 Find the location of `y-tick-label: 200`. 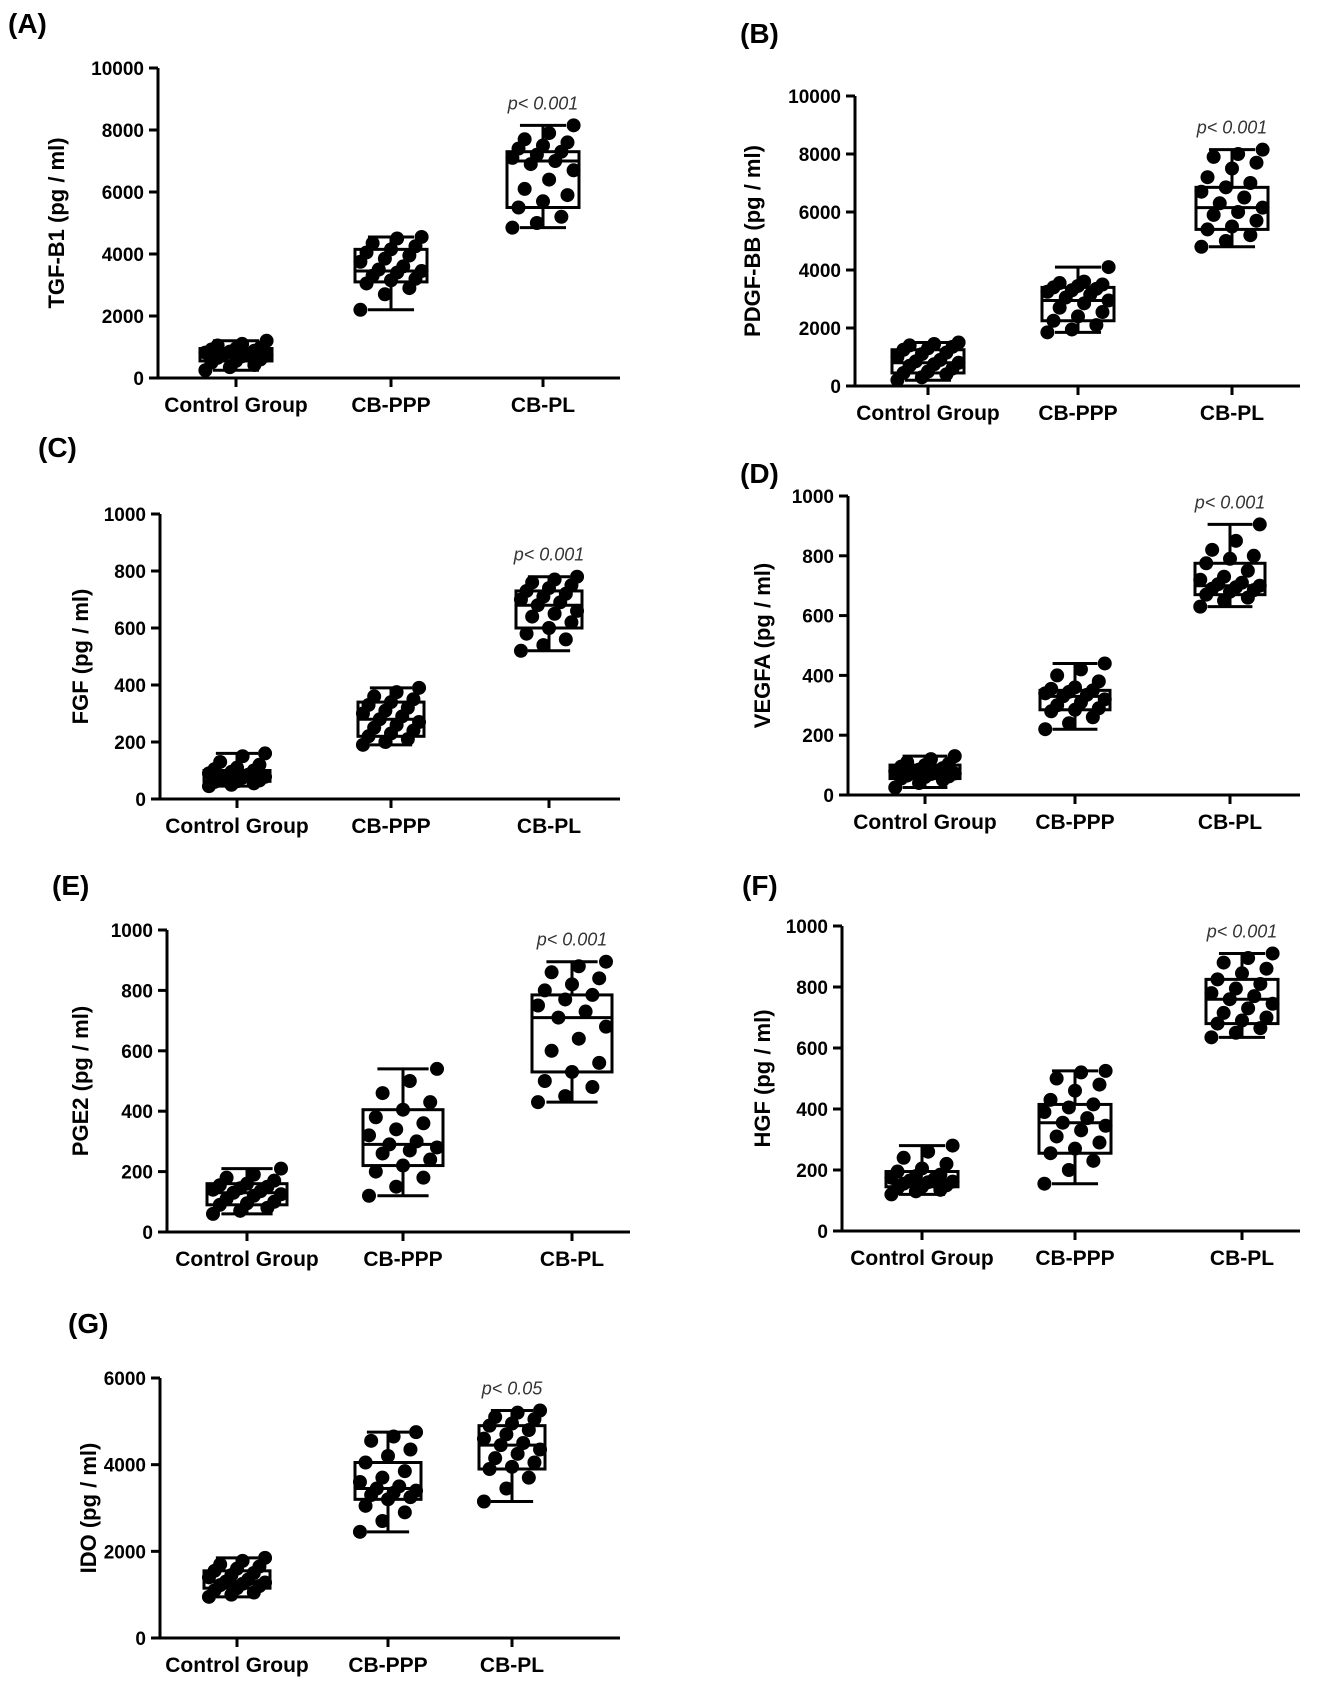

y-tick-label: 200 is located at coordinates (137, 1173).